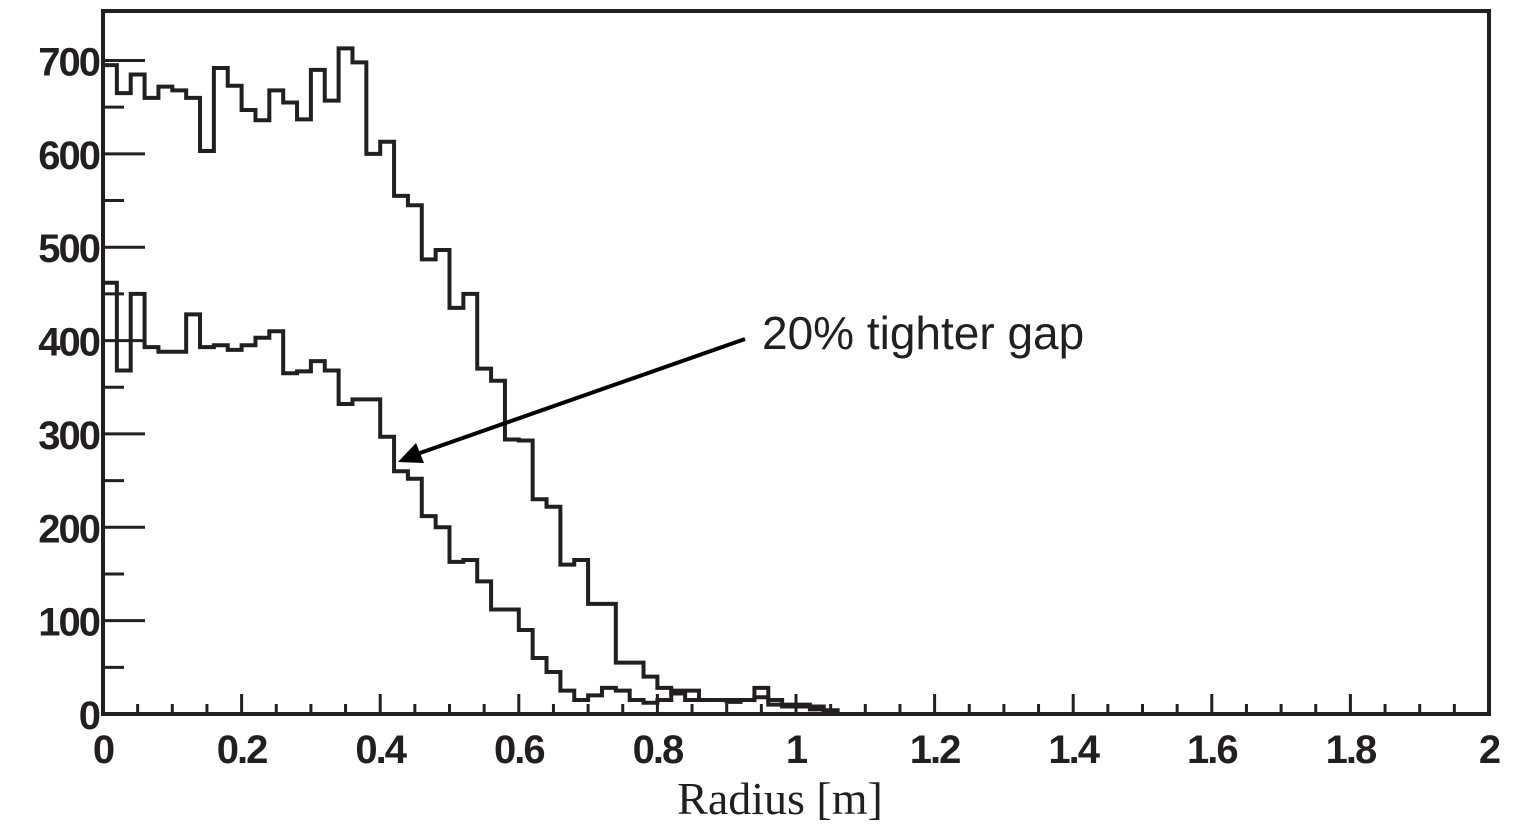  I want to click on annotation-arrow-shaft, so click(582, 396).